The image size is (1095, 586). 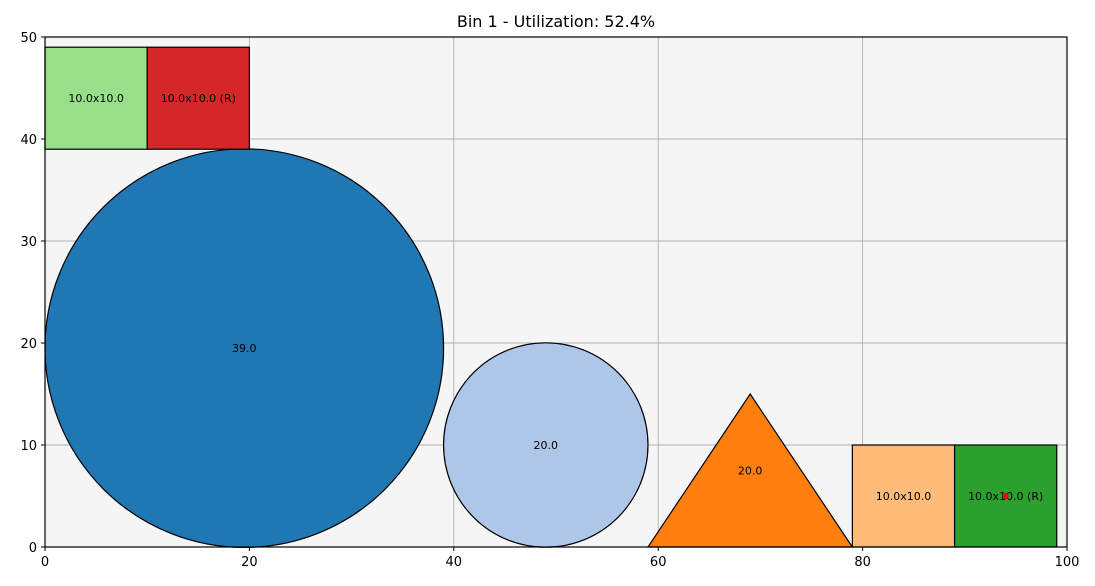 What do you see at coordinates (862, 562) in the screenshot?
I see `x-tick-label: 80` at bounding box center [862, 562].